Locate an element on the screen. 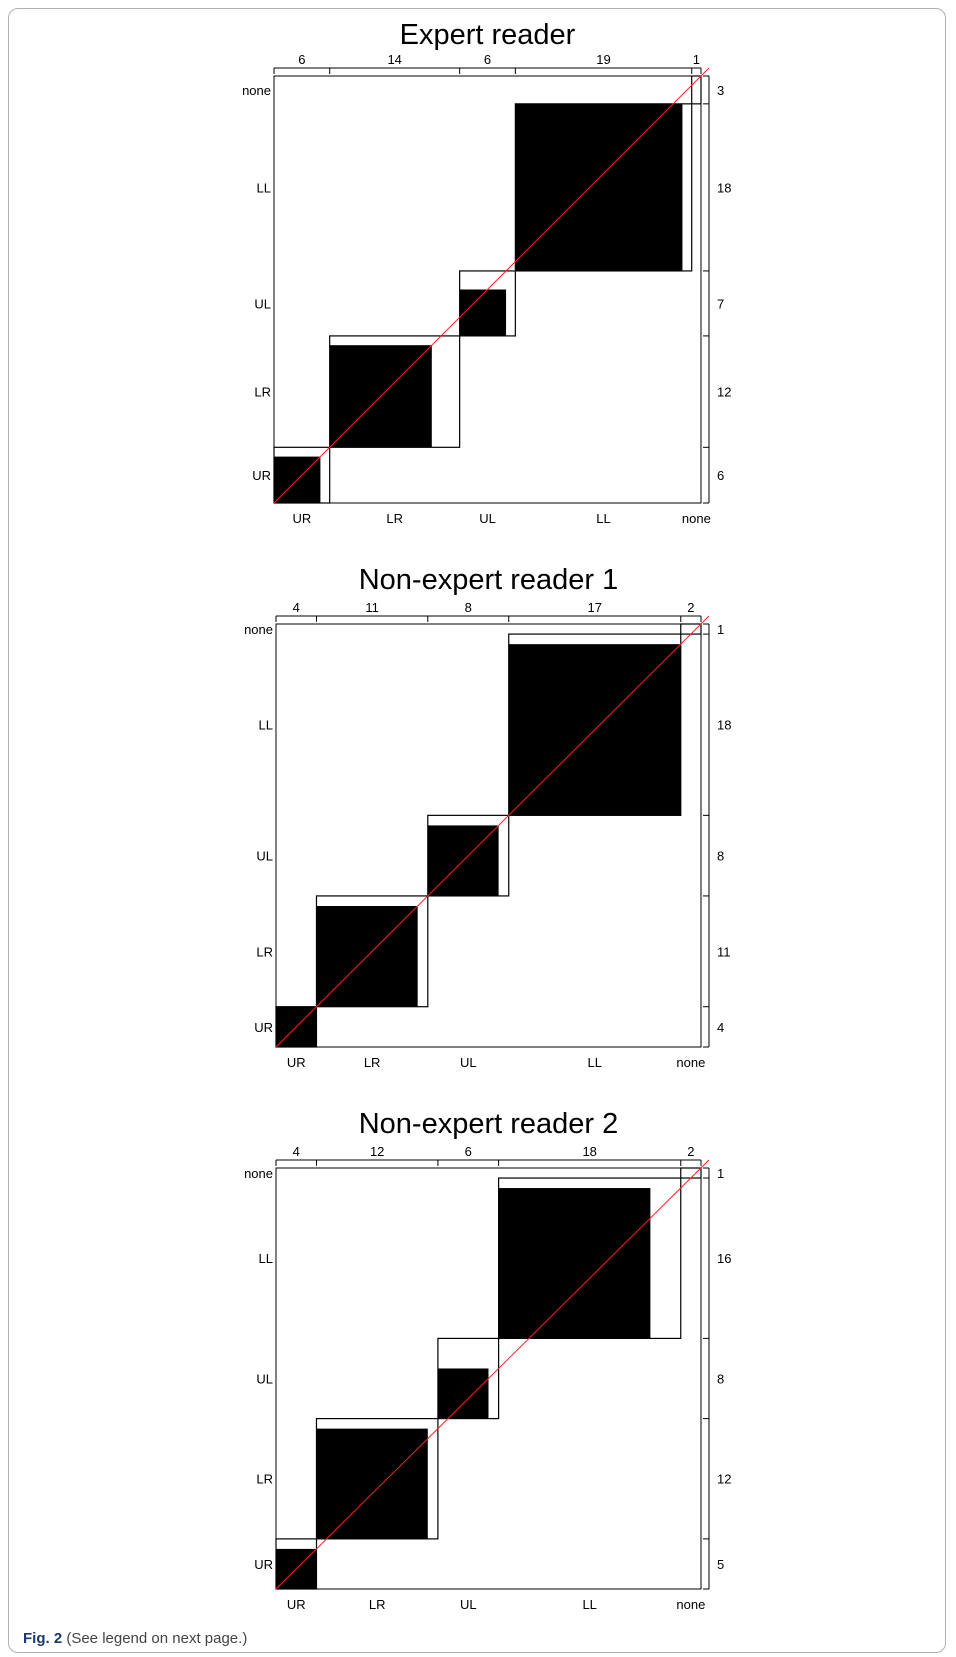  row-total-label: 16 is located at coordinates (724, 1258).